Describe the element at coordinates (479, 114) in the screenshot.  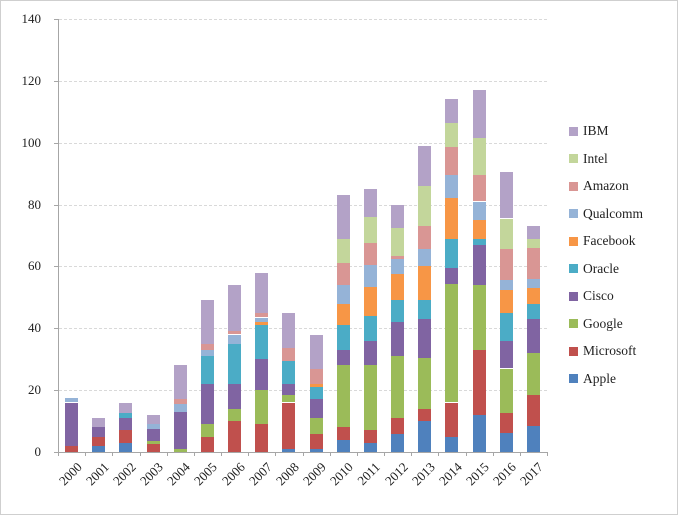
I see `bar-segment-2015-ibm` at that location.